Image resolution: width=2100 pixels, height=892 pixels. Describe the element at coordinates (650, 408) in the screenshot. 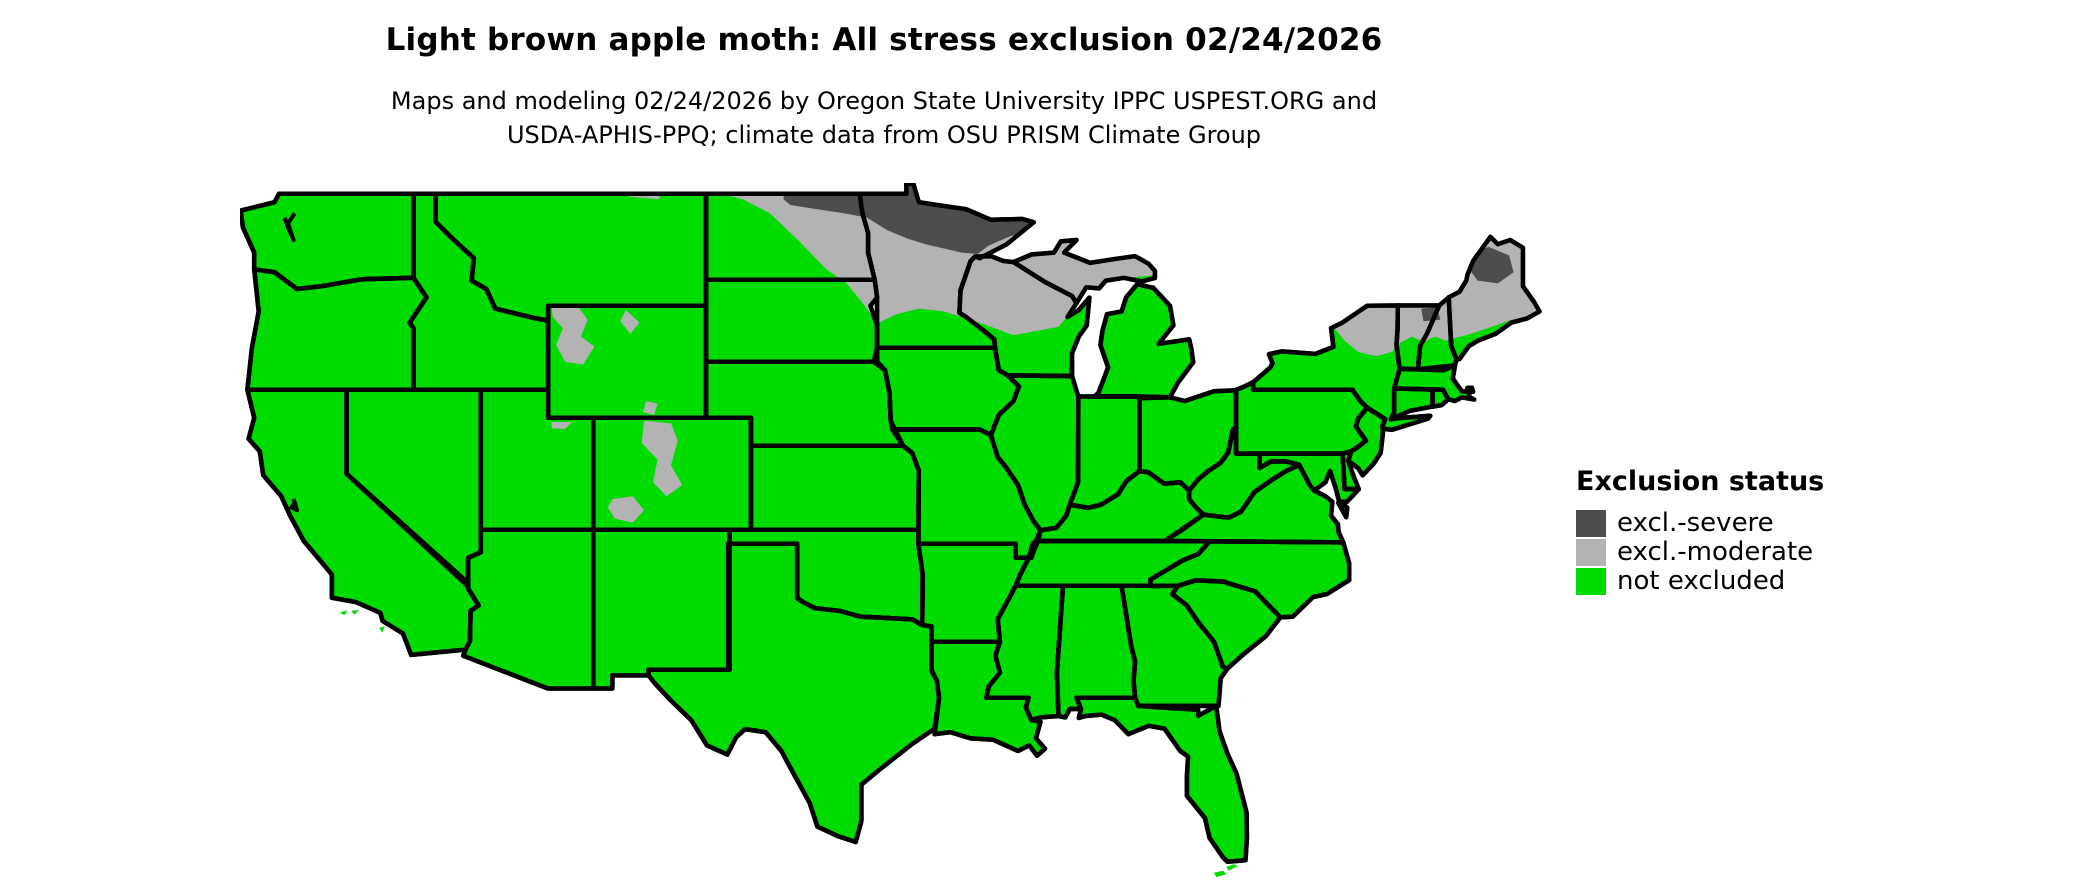

I see `overlay-moderate-medicine-bow` at that location.